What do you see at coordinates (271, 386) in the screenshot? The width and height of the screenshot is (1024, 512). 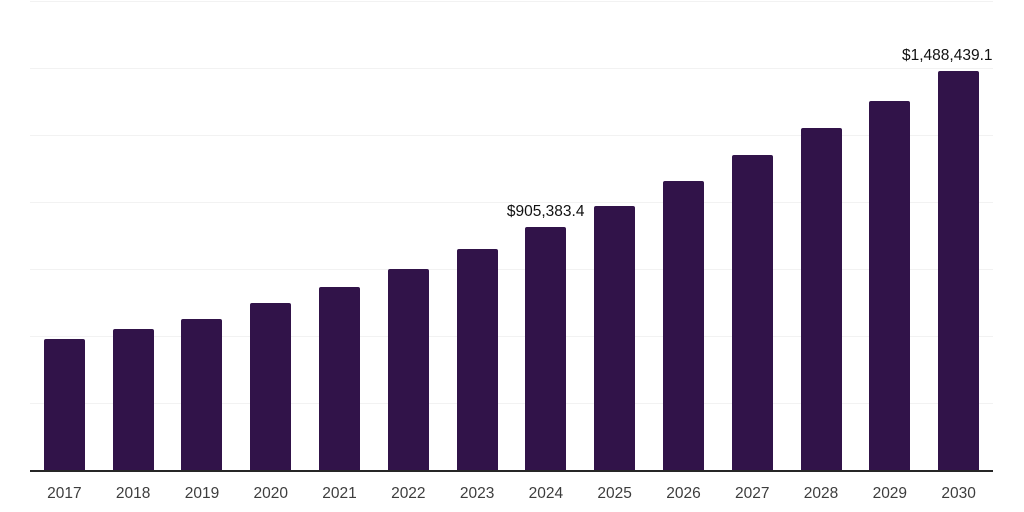 I see `bar-2020` at bounding box center [271, 386].